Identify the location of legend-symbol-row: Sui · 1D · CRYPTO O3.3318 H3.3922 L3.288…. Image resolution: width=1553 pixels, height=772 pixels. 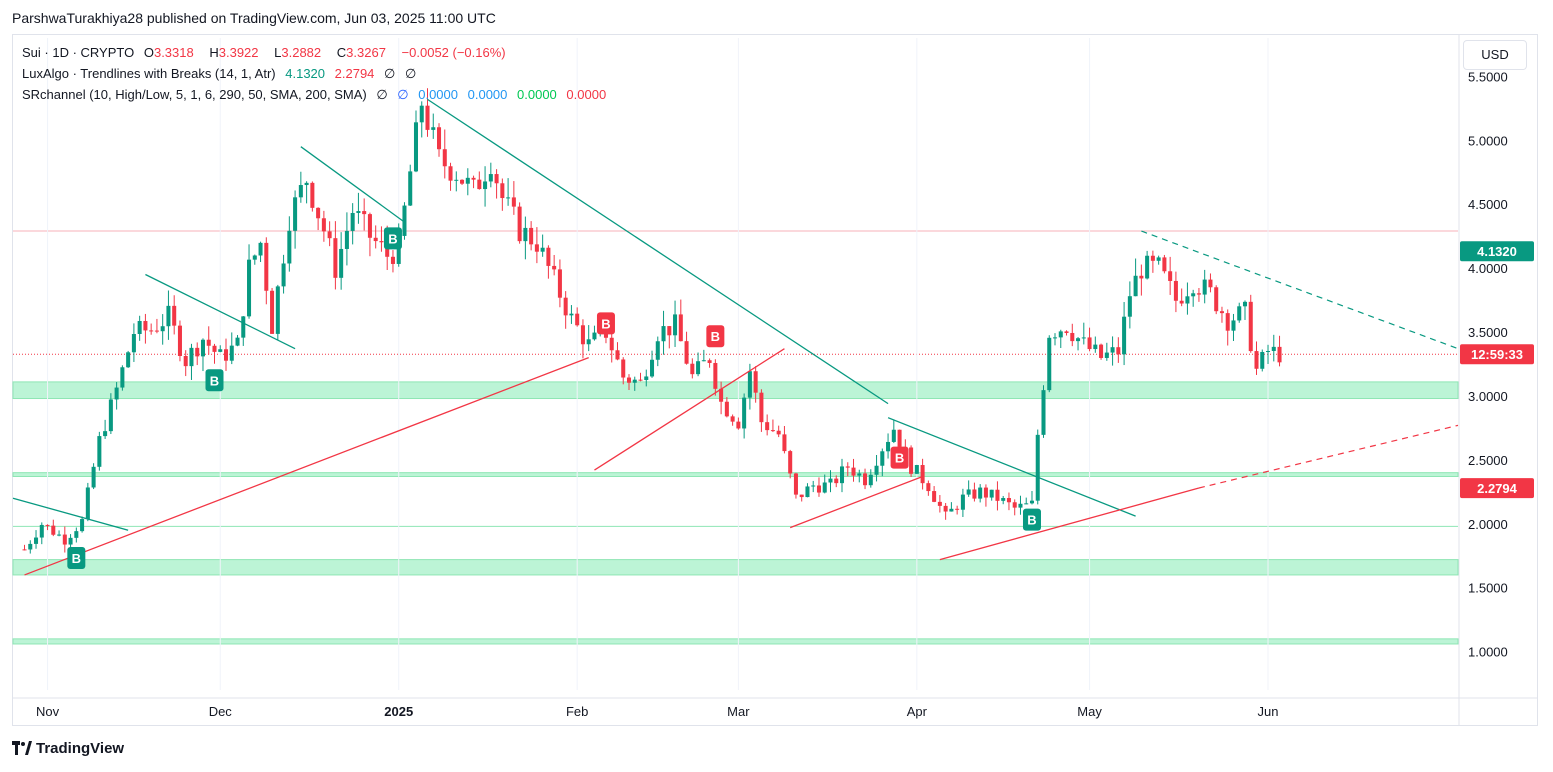
(267, 52).